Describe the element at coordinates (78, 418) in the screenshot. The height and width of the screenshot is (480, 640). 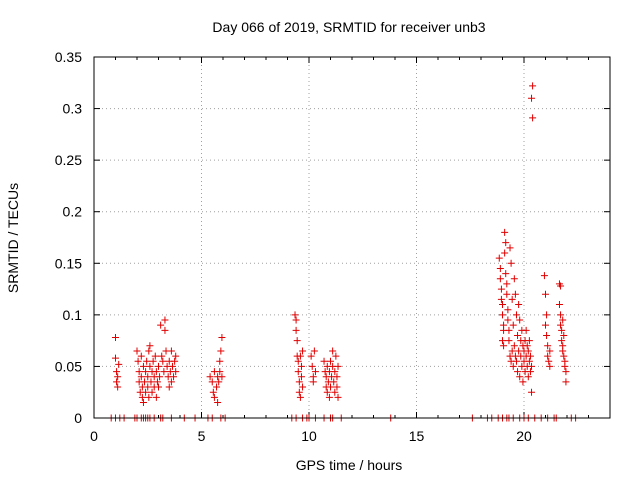
I see `y-tick-label: 0` at that location.